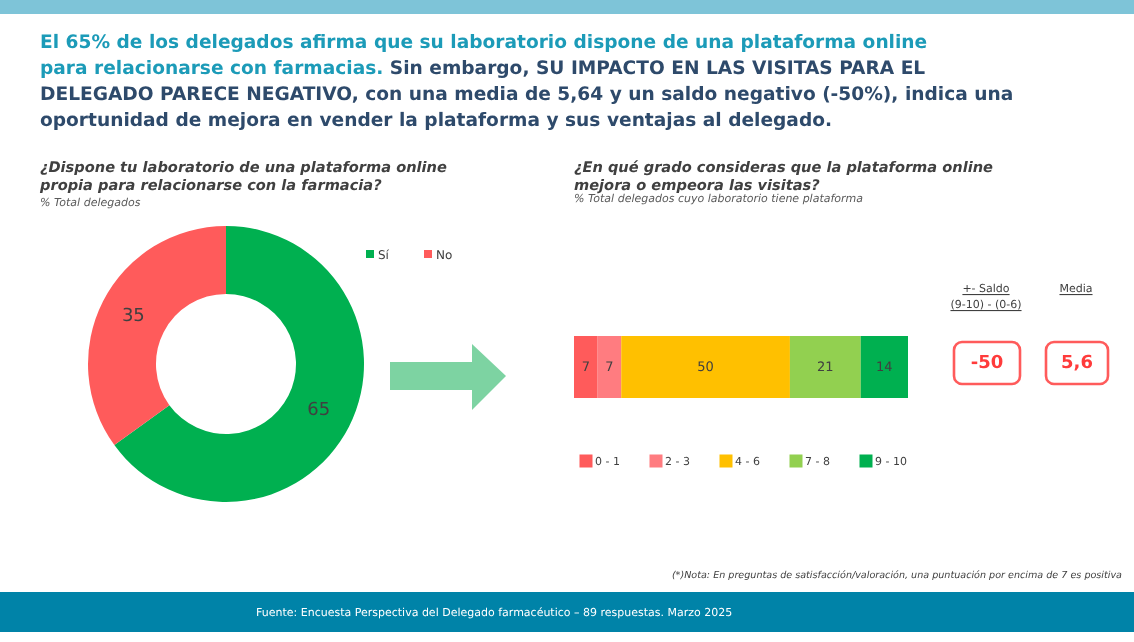 Image resolution: width=1134 pixels, height=642 pixels. Describe the element at coordinates (527, 82) in the screenshot. I see `text: El 65% de los delegados afirma que su laboratorio dispone de una plataforma online para relacionarse con farmacias. Sin embargo, SU IMPACTO EN LAS VISITAS PARA EL DELEGADO PARECE NEGATIVO, con una media de 5,64 y un saldo negativo (-50%), indica una oportunidad de mejora en vender la plataforma y sus ventajas al delegado.` at that location.